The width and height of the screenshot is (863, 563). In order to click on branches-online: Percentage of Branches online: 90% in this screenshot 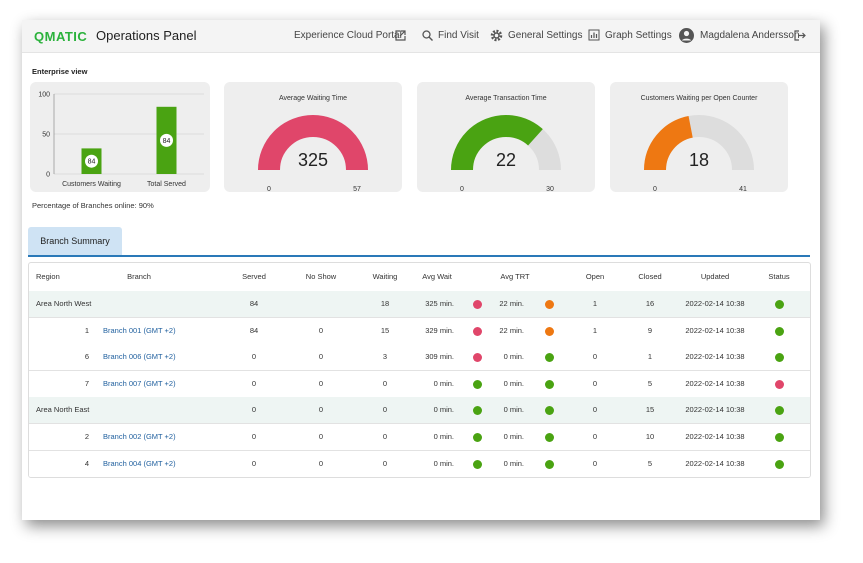, I will do `click(93, 205)`.